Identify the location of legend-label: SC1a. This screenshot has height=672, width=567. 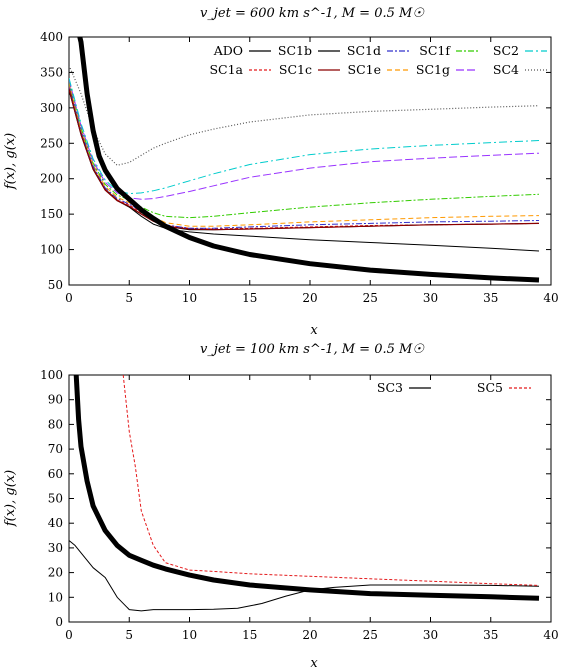
(226, 69).